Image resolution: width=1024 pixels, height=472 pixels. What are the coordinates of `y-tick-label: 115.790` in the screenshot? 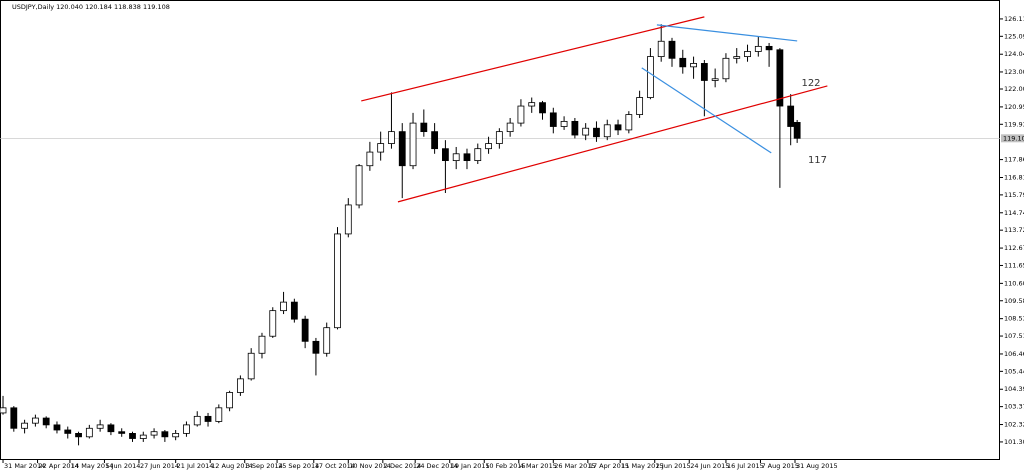 It's located at (1014, 195).